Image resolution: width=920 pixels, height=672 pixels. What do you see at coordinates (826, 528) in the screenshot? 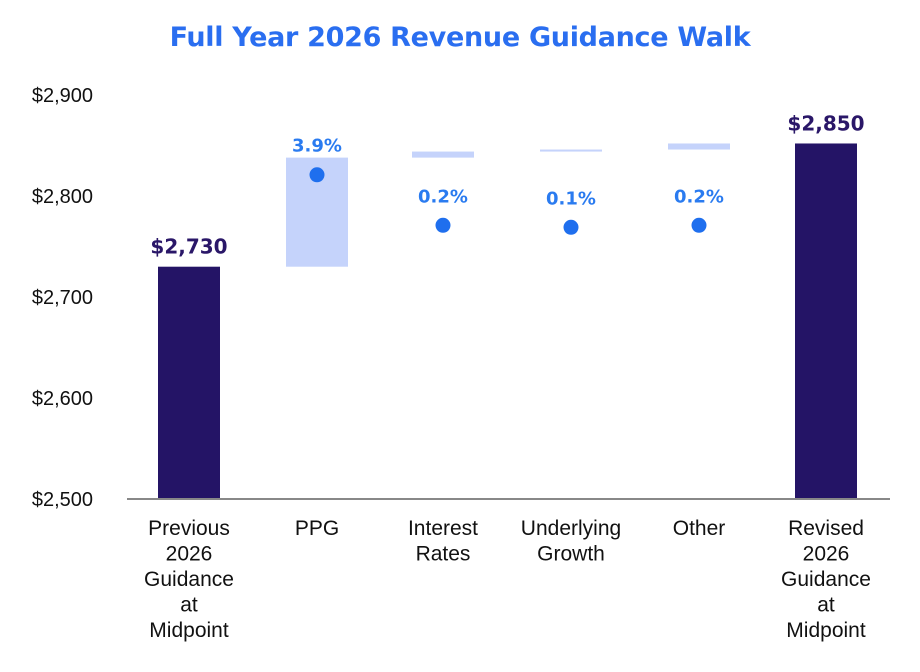
I see `category-label-line: Revised` at bounding box center [826, 528].